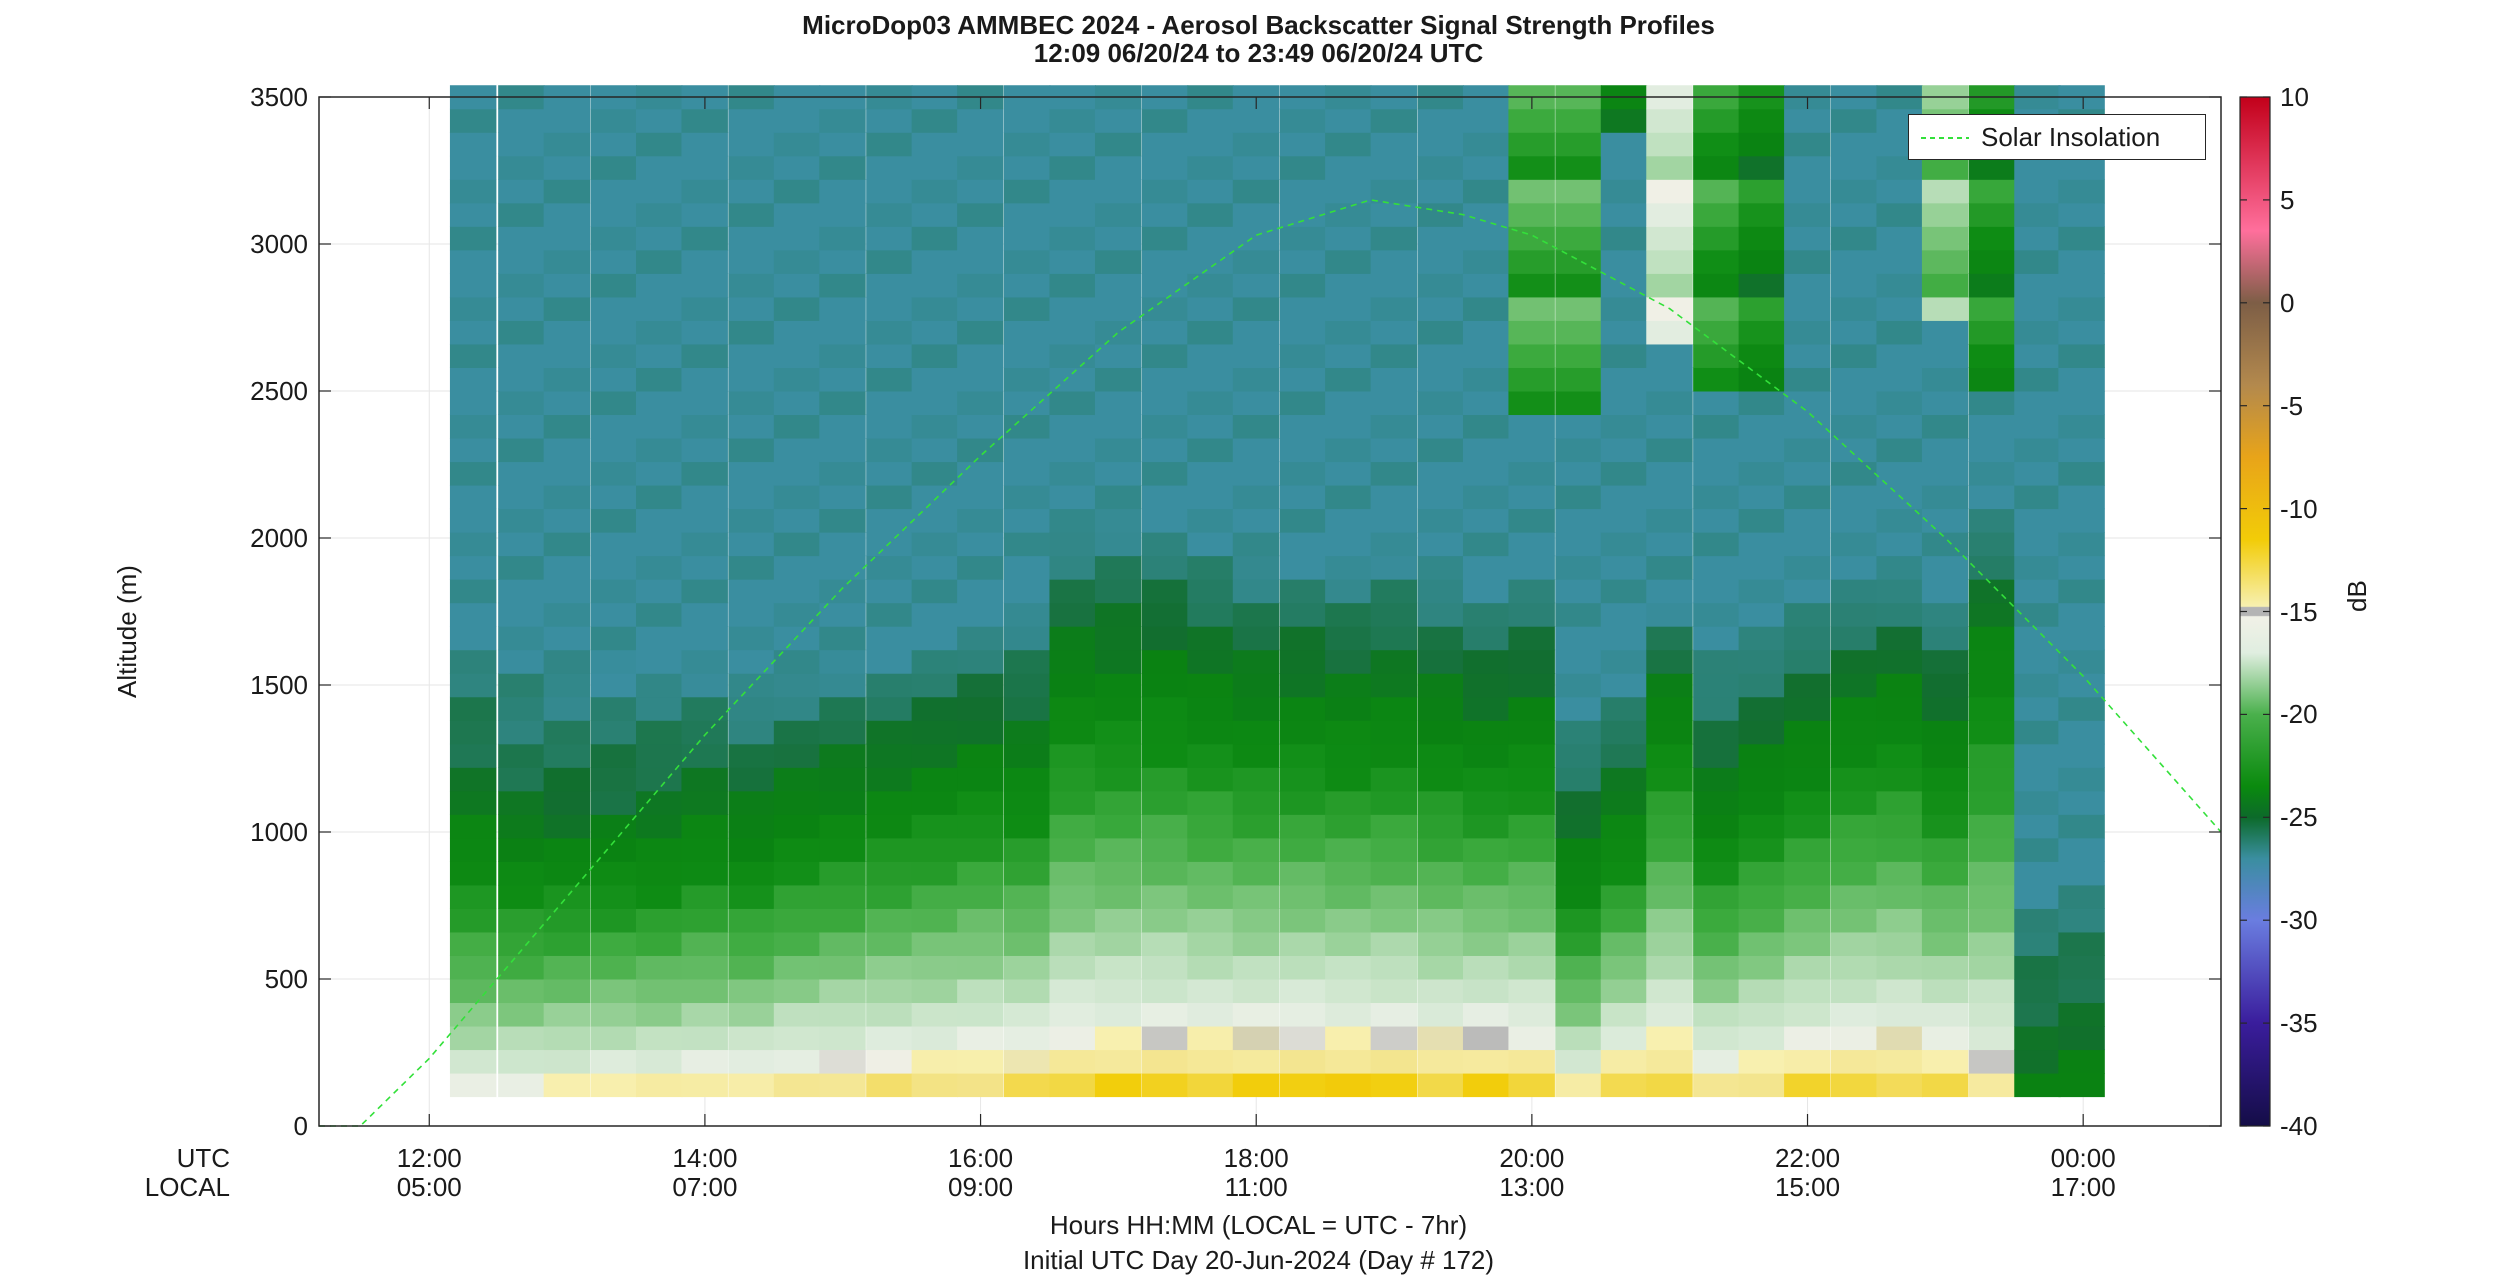  What do you see at coordinates (203, 1158) in the screenshot?
I see `utc-row-label: UTC` at bounding box center [203, 1158].